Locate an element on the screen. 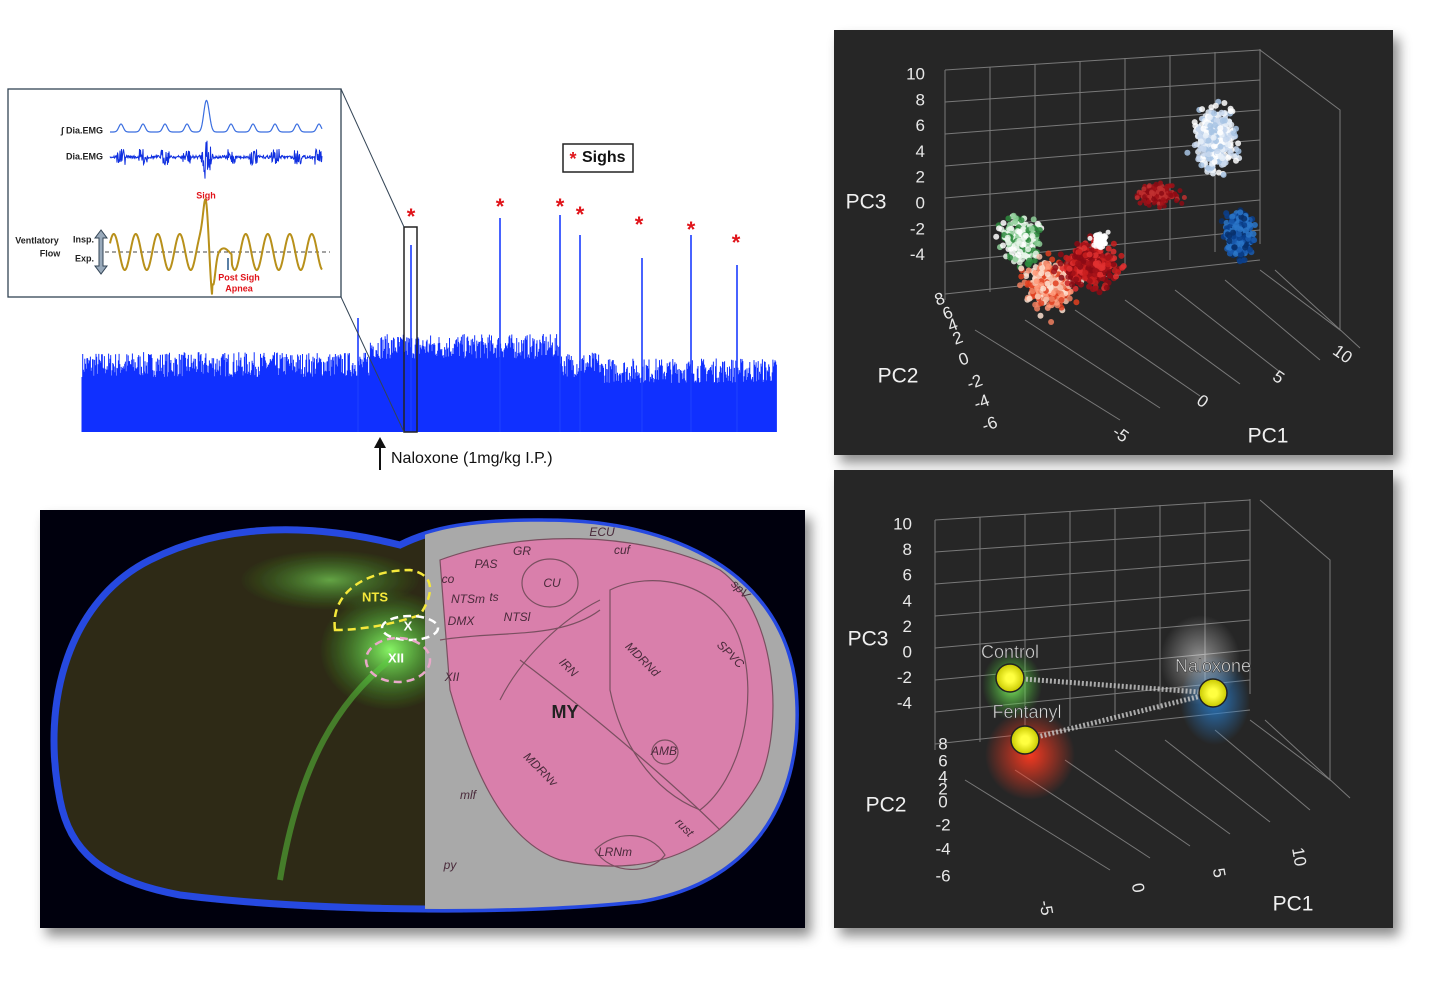 This screenshot has width=1455, height=990. atlas-label: ECU is located at coordinates (602, 532).